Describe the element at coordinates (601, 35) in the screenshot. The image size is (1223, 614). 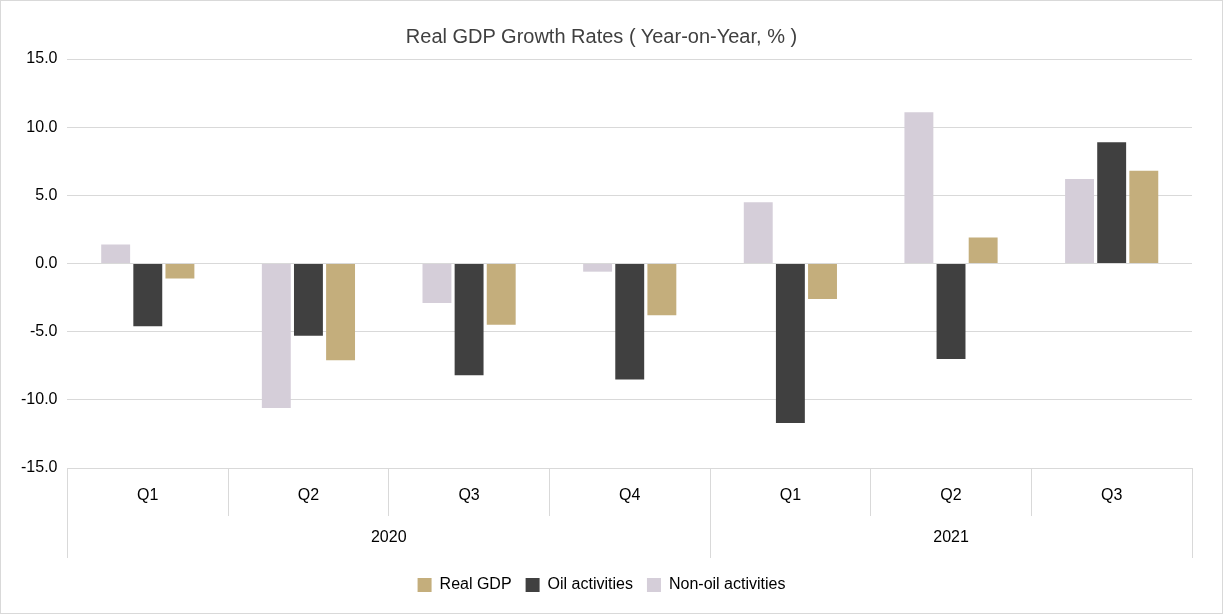
I see `chart-title: Real GDP Growth Rates ( Year-on-Year, % )` at that location.